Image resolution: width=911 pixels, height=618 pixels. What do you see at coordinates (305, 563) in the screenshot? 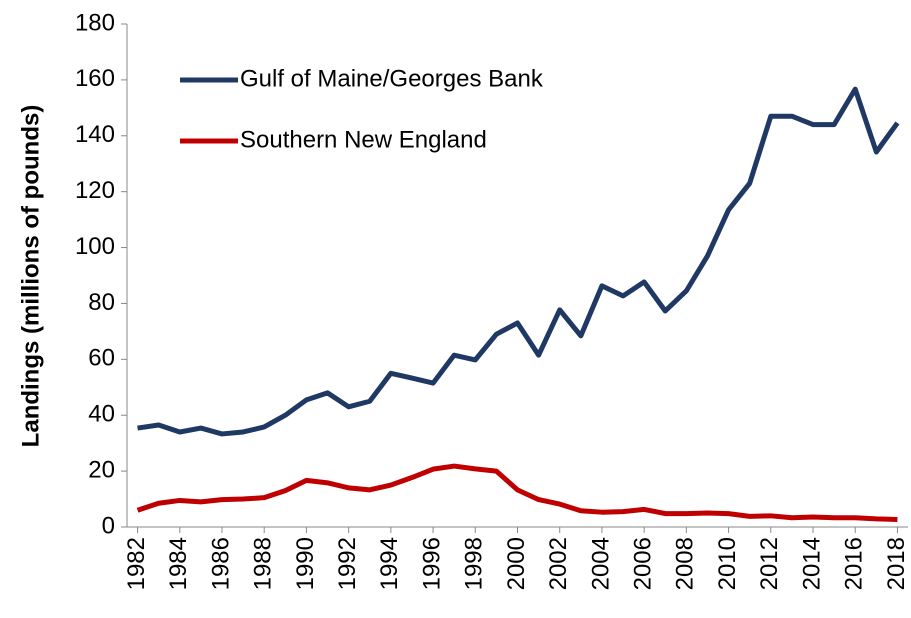
I see `x-tick-label: 1990` at bounding box center [305, 563].